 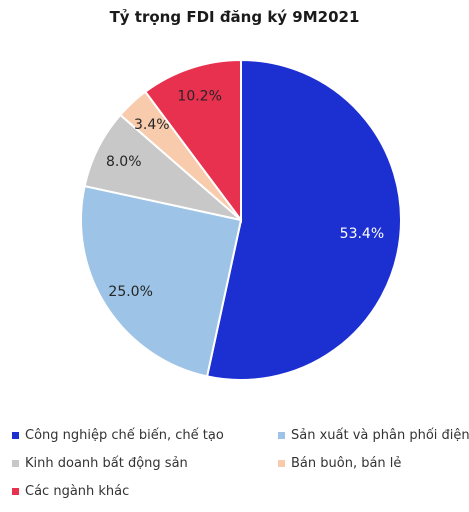 I want to click on slice-data-label: 3.4%, so click(x=152, y=125).